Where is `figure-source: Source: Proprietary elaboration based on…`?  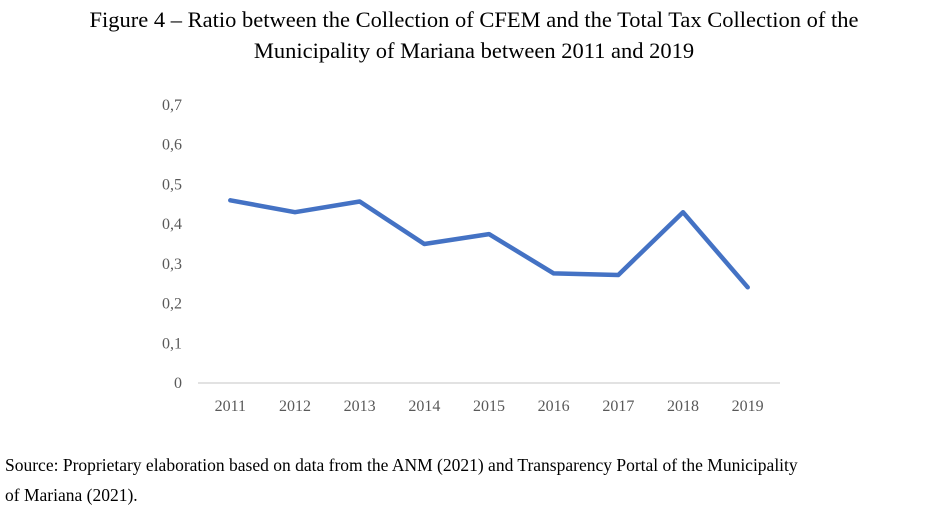 figure-source: Source: Proprietary elaboration based on… is located at coordinates (475, 480).